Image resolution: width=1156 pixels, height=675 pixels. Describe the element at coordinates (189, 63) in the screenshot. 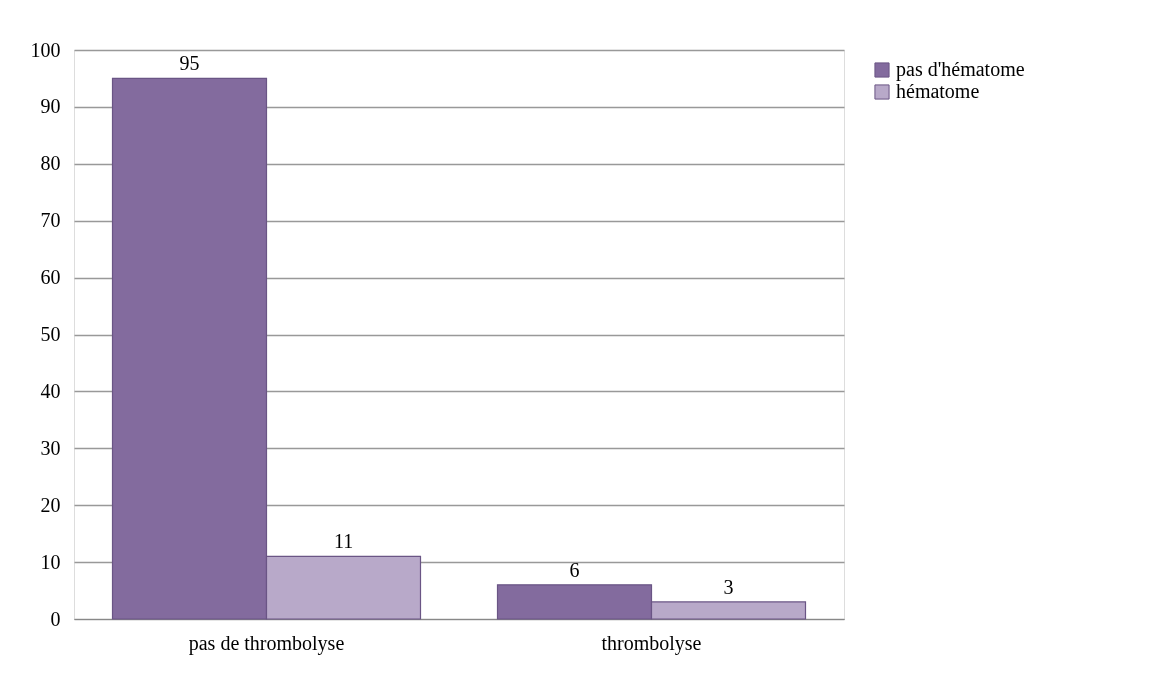

I see `data-label: 95` at that location.